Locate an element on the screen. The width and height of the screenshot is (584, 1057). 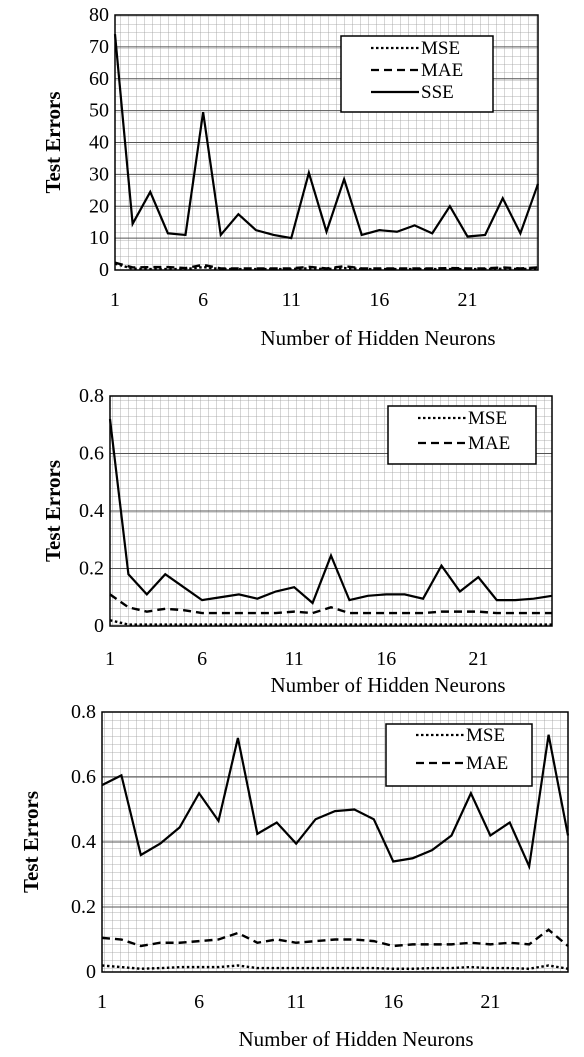
legend-label: SSE is located at coordinates (437, 92).